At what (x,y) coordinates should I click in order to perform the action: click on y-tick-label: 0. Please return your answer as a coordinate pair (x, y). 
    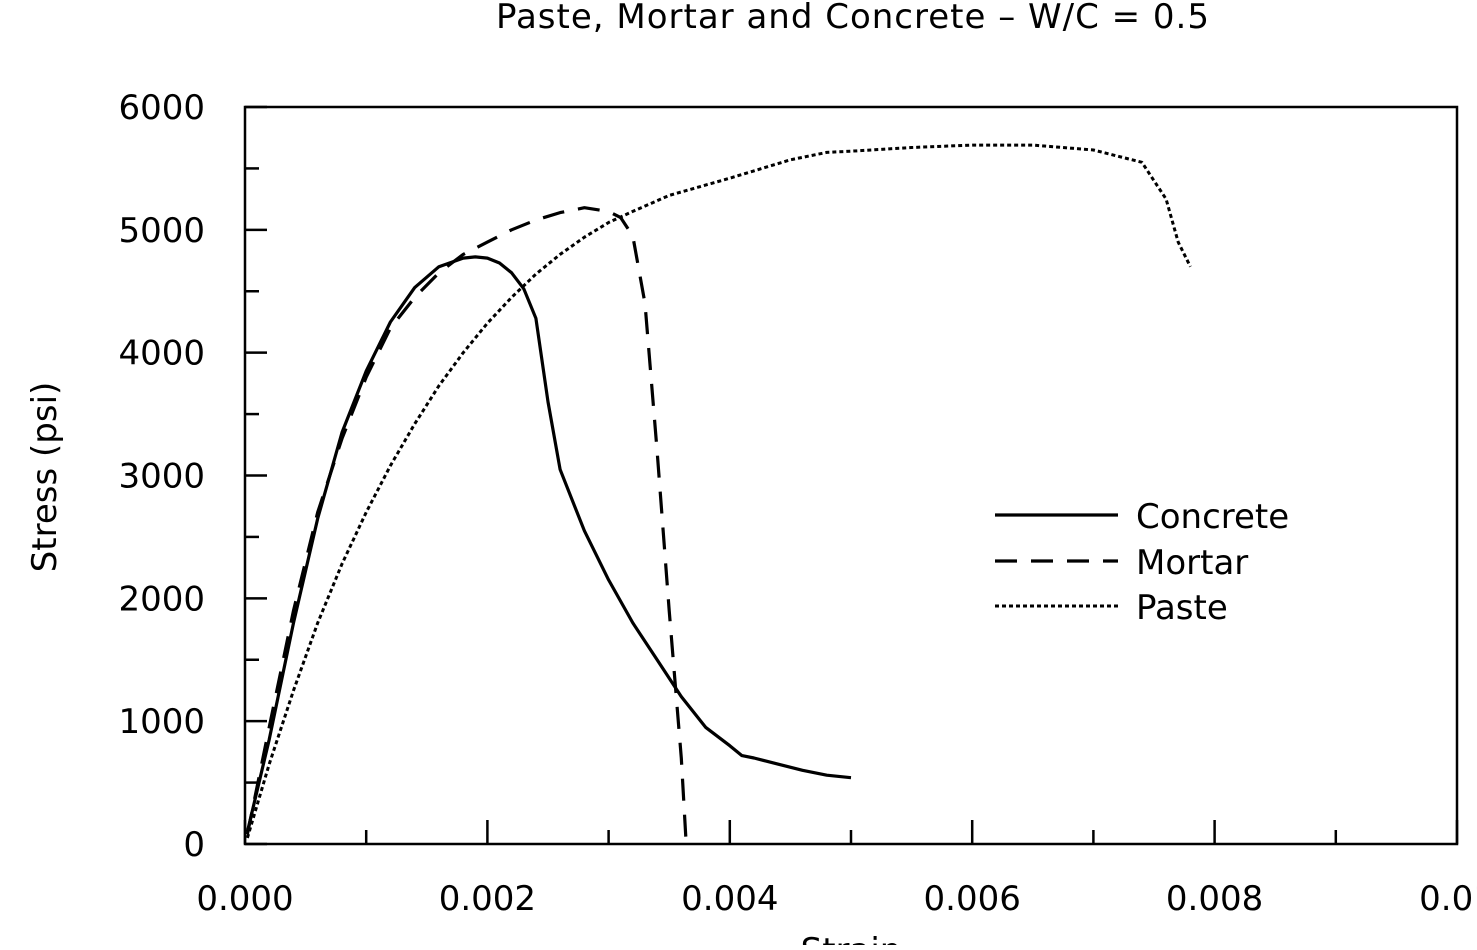
    Looking at the image, I should click on (194, 845).